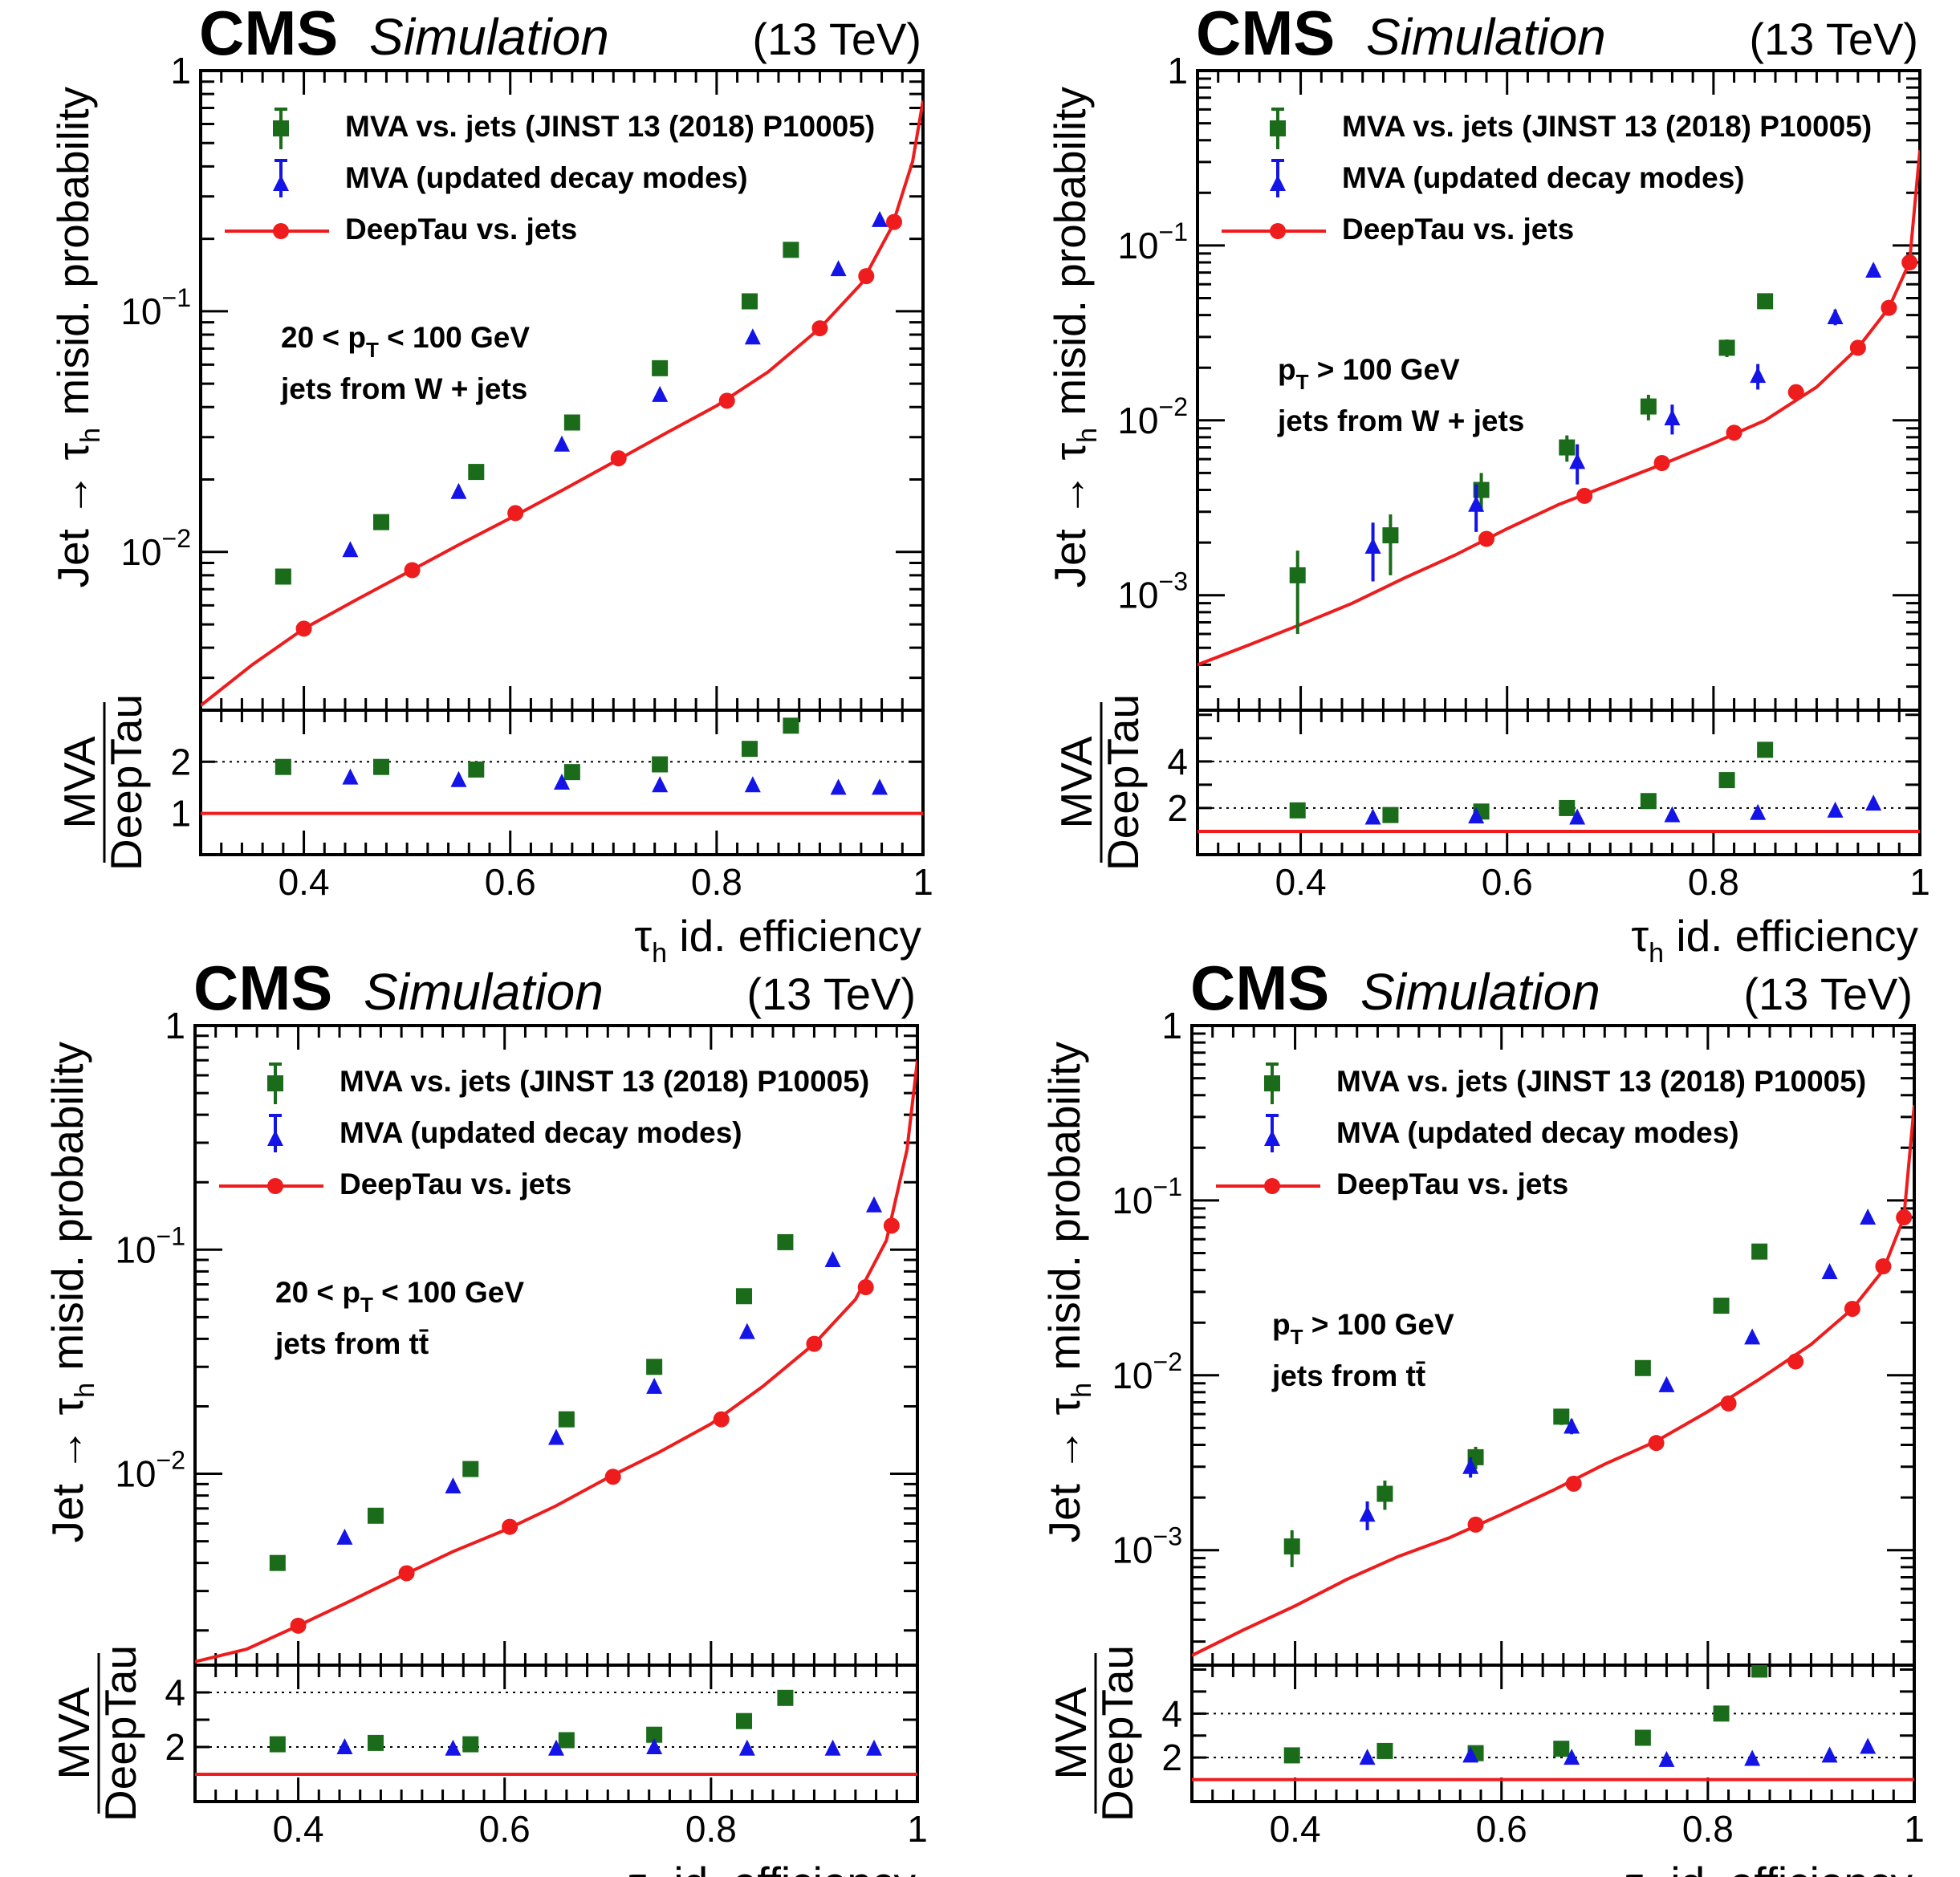 This screenshot has width=1960, height=1877. Describe the element at coordinates (610, 126) in the screenshot. I see `legend-mva-label: MVA vs. jets (JINST 13 (2018) P10005)` at that location.